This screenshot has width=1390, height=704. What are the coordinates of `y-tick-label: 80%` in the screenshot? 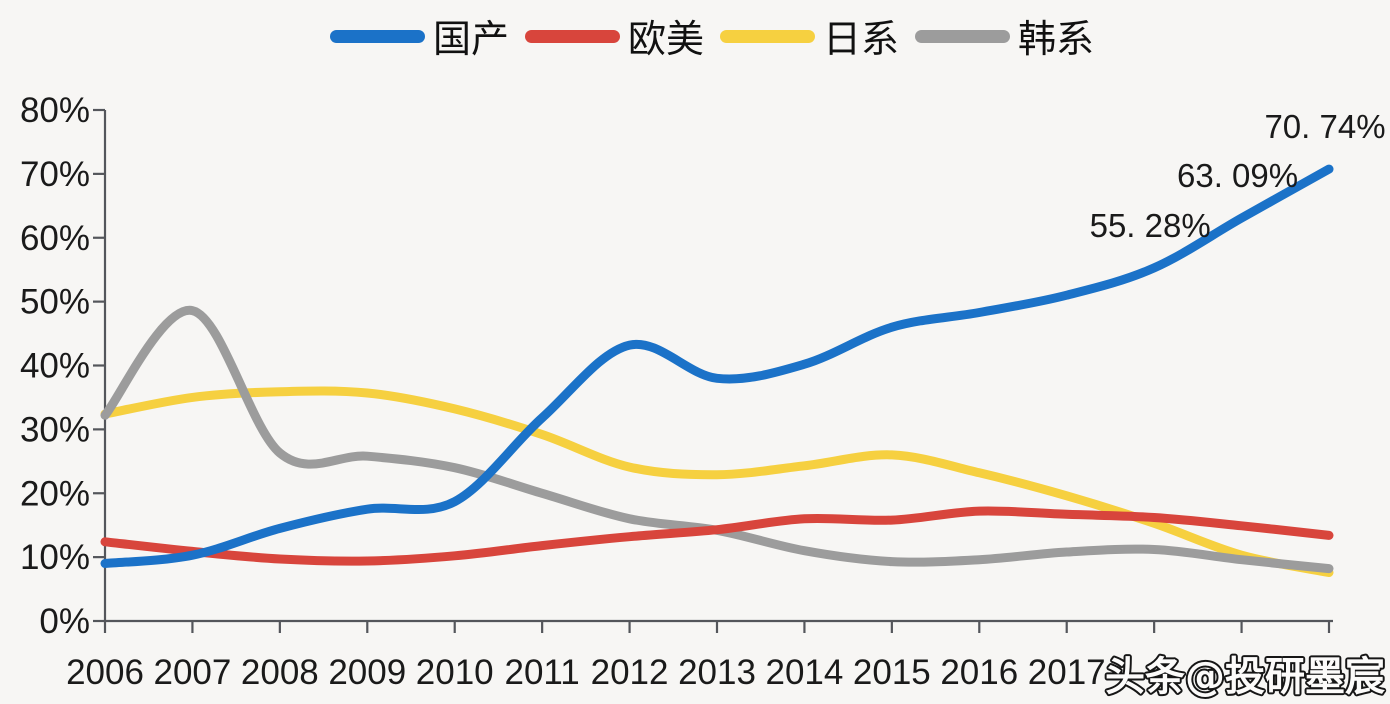 It's located at (55, 110).